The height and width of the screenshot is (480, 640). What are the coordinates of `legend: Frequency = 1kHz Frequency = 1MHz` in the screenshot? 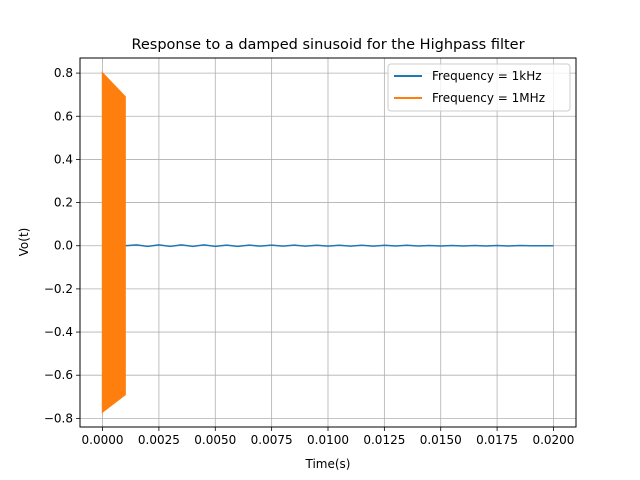 It's located at (479, 87).